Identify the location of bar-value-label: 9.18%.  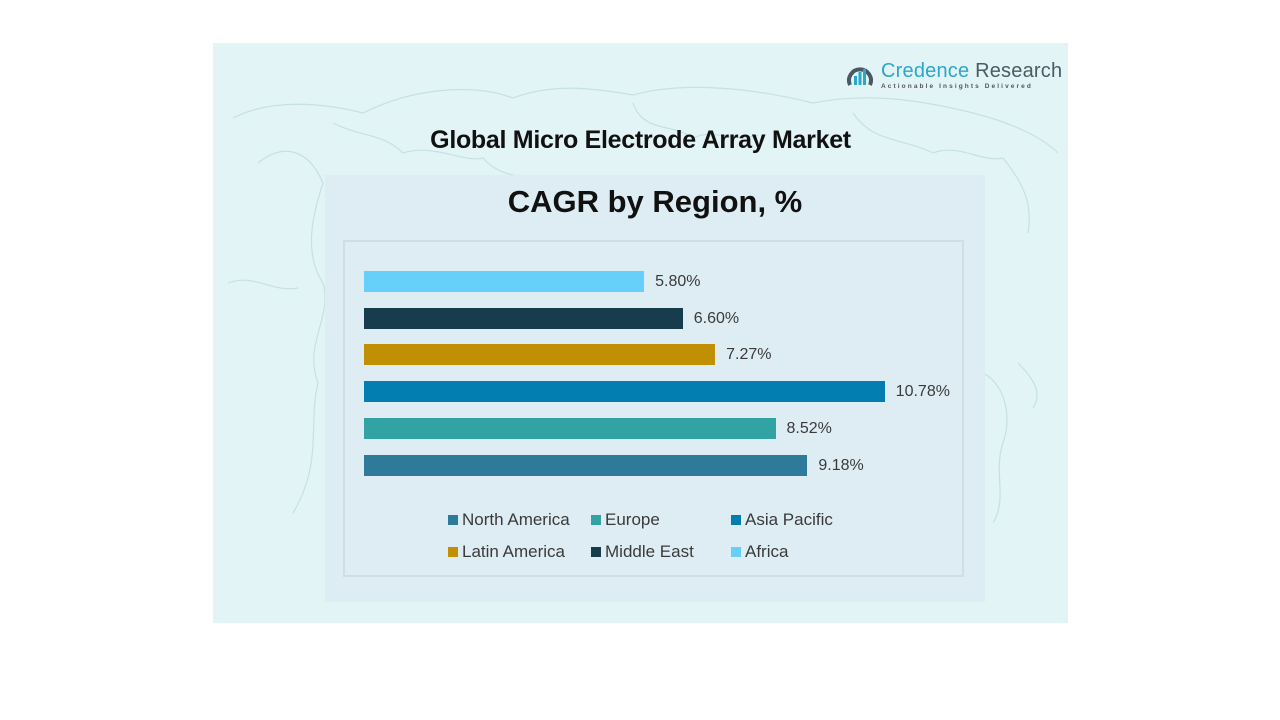
(841, 465).